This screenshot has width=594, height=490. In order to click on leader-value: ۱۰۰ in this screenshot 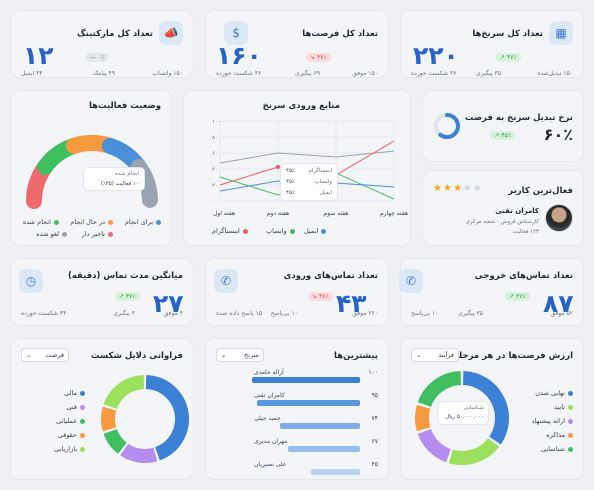, I will do `click(373, 372)`.